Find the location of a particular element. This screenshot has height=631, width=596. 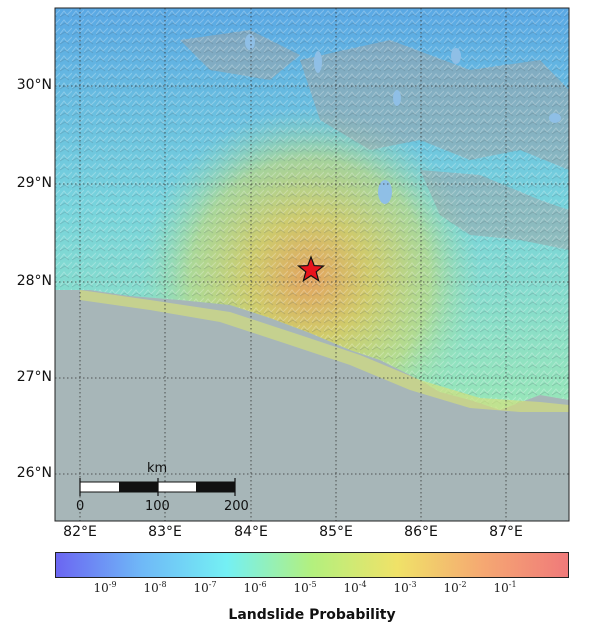

lat-label: 26°N is located at coordinates (34, 473).